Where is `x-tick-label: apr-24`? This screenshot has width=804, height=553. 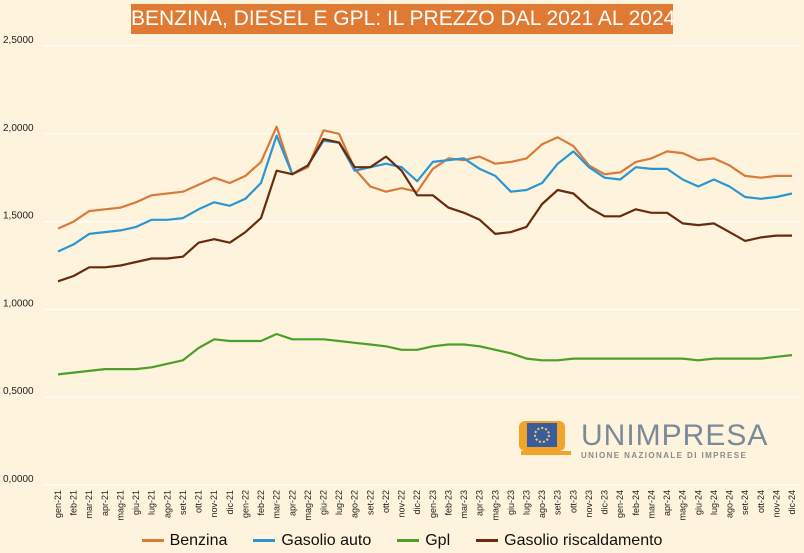 x-tick-label: apr-24 is located at coordinates (667, 503).